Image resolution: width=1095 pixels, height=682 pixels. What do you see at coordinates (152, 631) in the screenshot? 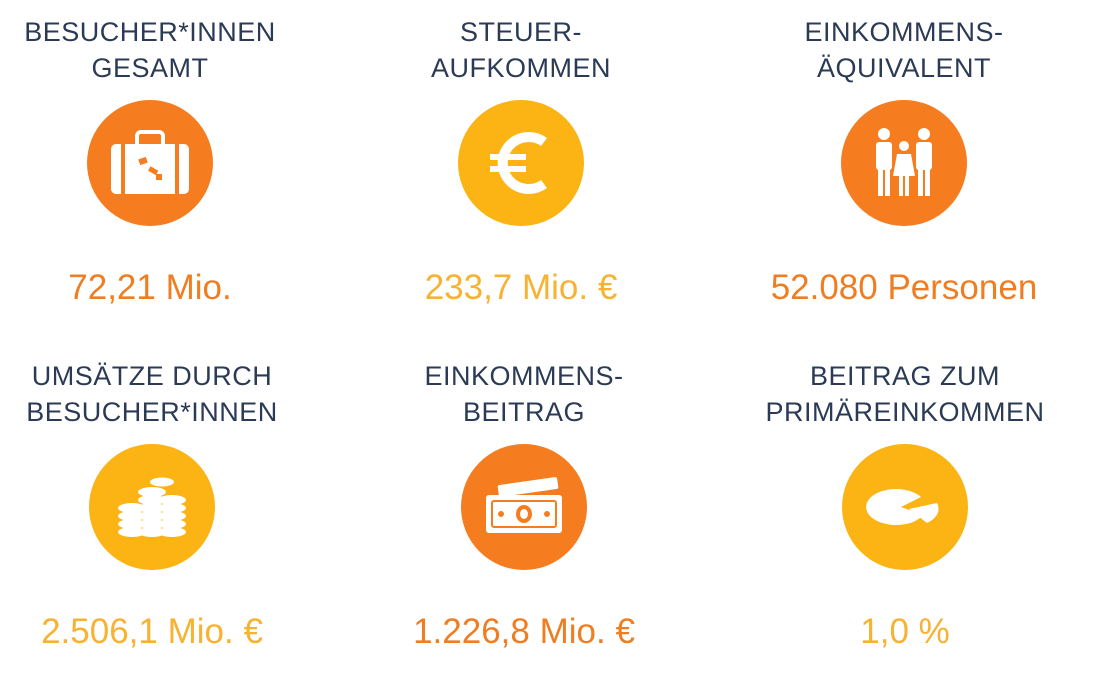
I see `tile-value: 2.506,1 Mio. €` at bounding box center [152, 631].